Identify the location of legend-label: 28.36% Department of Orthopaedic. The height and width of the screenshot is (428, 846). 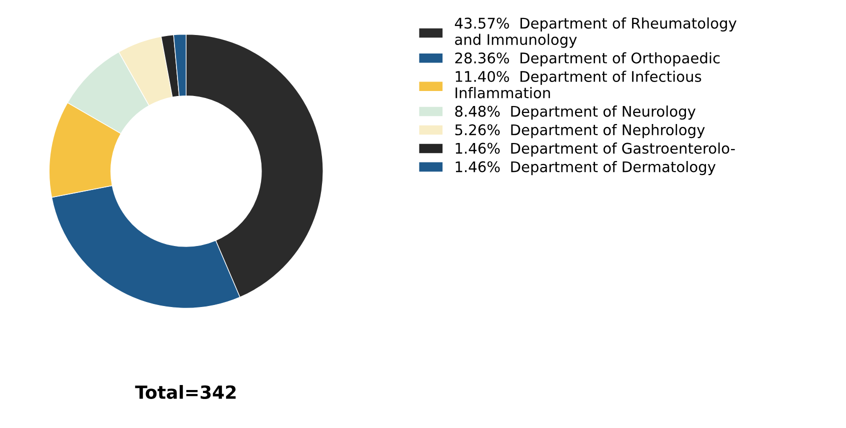
(587, 59).